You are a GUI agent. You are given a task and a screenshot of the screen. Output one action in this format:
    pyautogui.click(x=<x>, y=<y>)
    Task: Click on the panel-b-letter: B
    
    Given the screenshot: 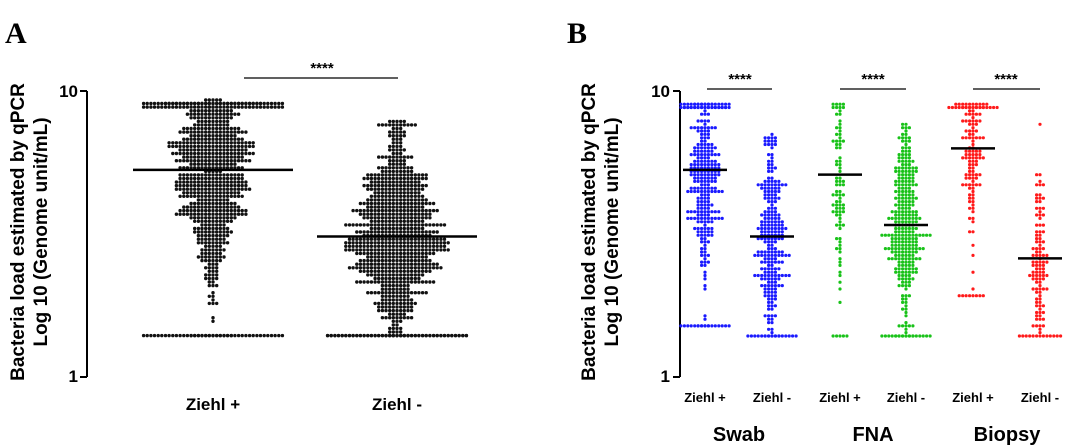 What is the action you would take?
    pyautogui.click(x=577, y=33)
    